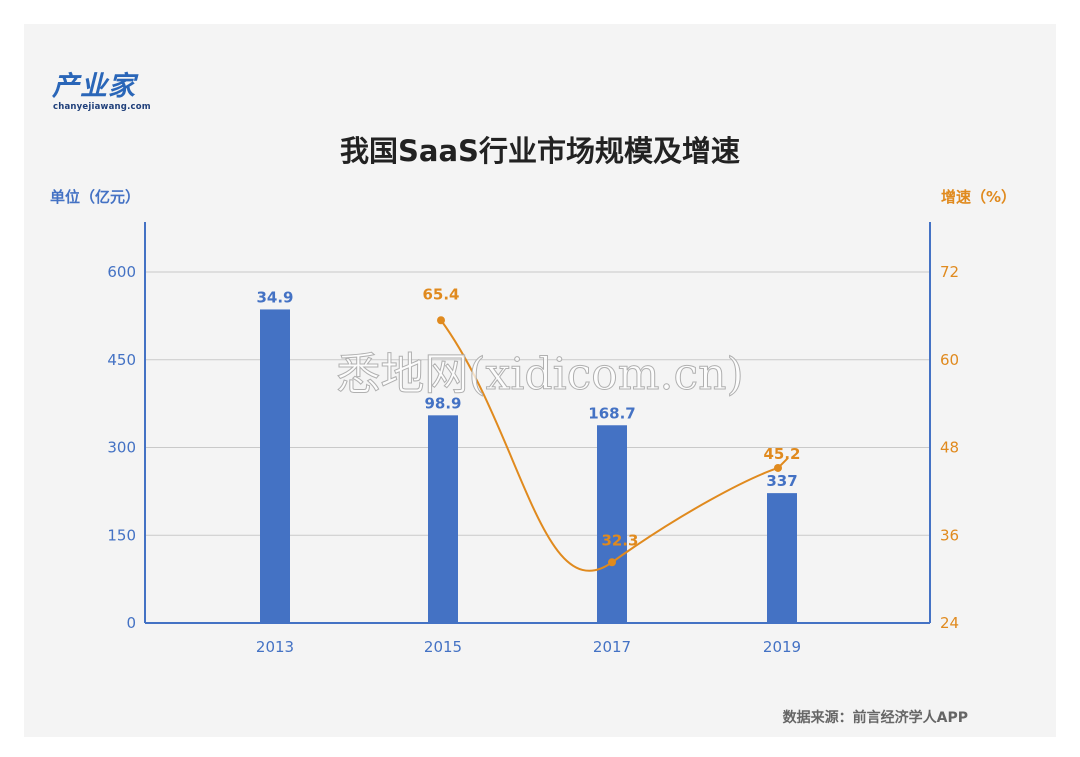 The width and height of the screenshot is (1080, 757). I want to click on brand-logo: 产业家 chanyejiawang.com, so click(117, 92).